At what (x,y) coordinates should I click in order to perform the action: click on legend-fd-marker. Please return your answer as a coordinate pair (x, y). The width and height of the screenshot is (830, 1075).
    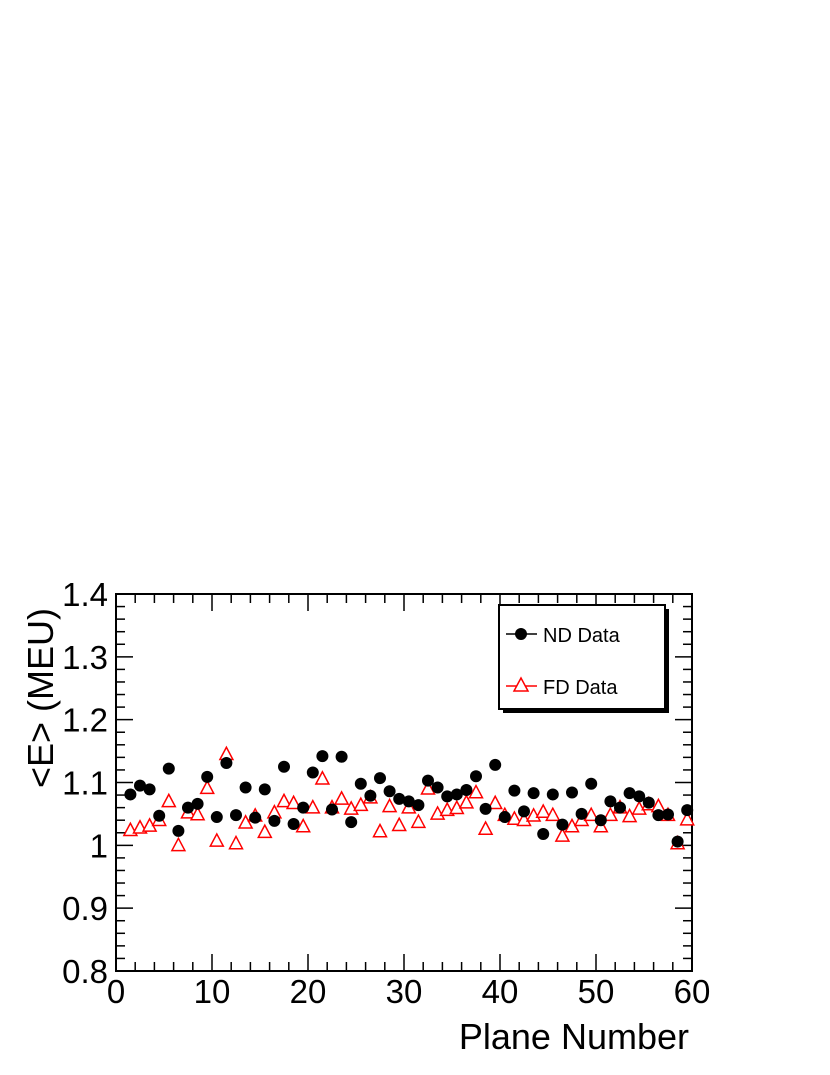
    Looking at the image, I should click on (521, 684).